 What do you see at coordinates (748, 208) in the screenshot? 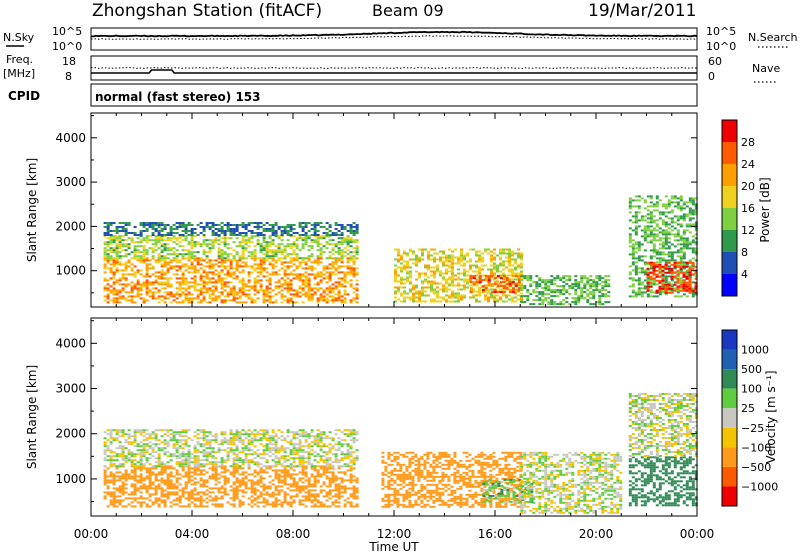
I see `colorbar-tick-label: 16` at bounding box center [748, 208].